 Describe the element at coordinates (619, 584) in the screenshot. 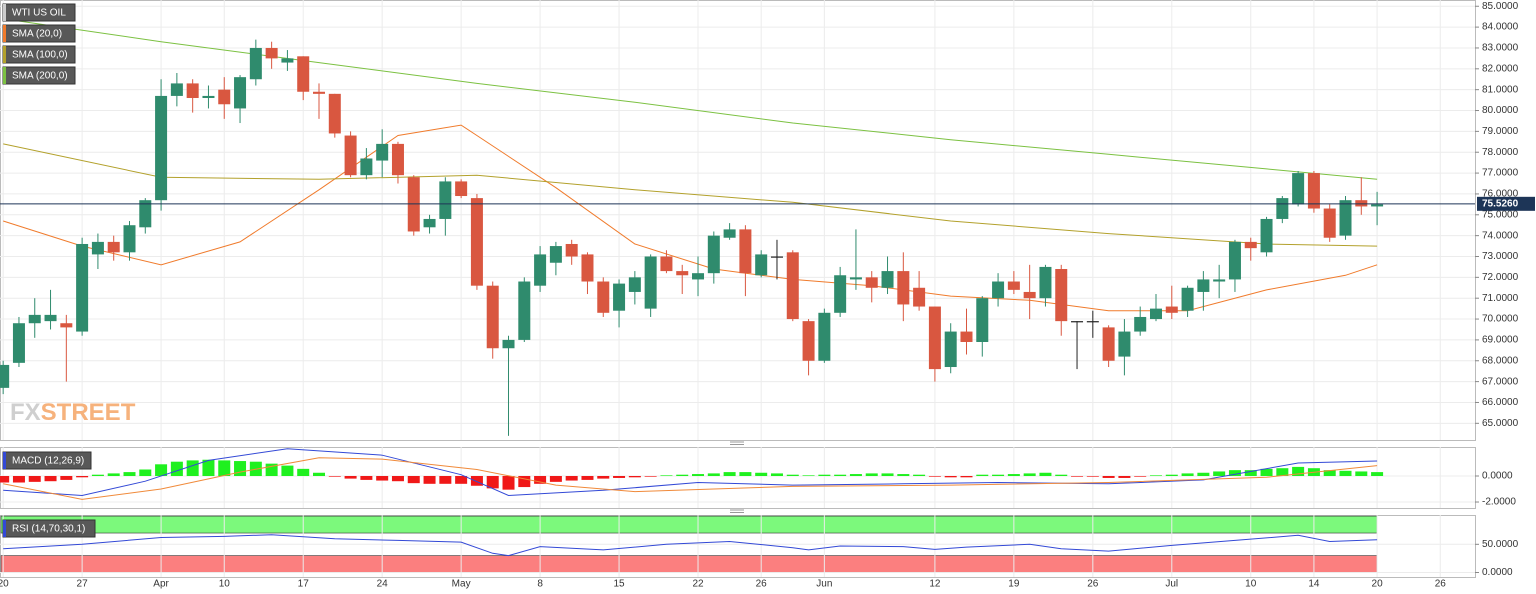

I see `x-tick-label: 15` at that location.